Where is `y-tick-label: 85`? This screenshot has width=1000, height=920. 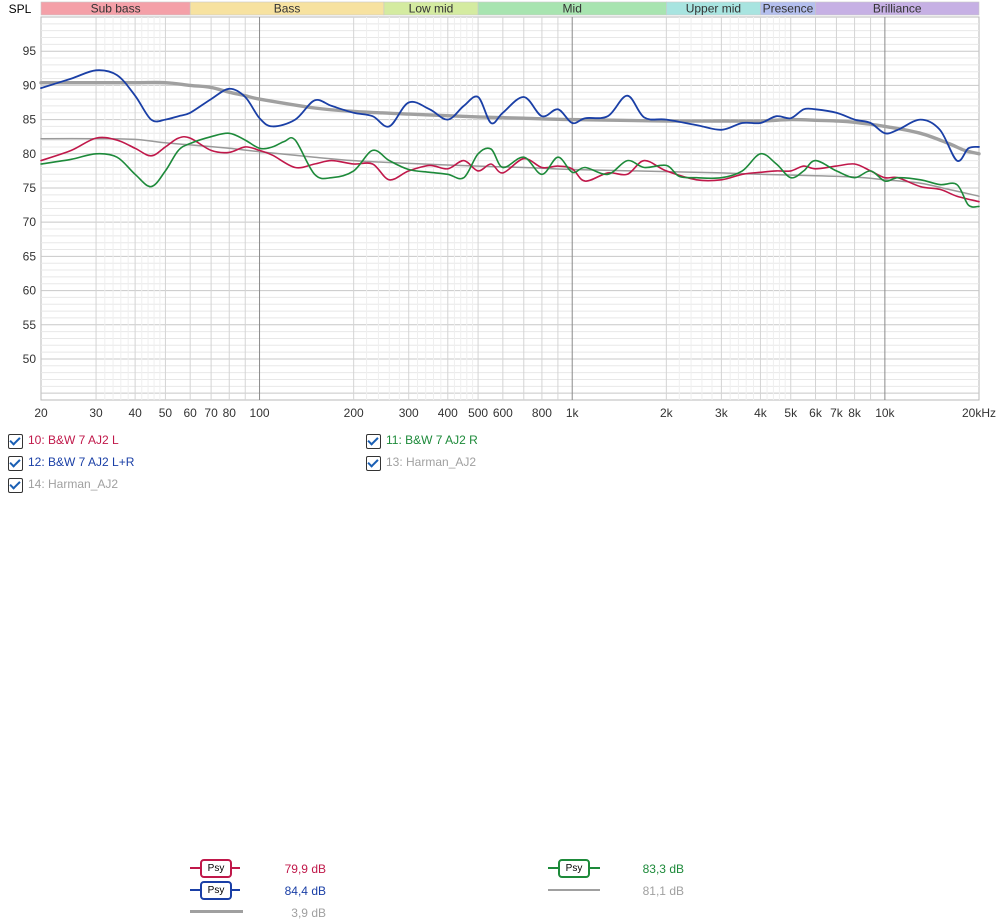
y-tick-label: 85 is located at coordinates (30, 120).